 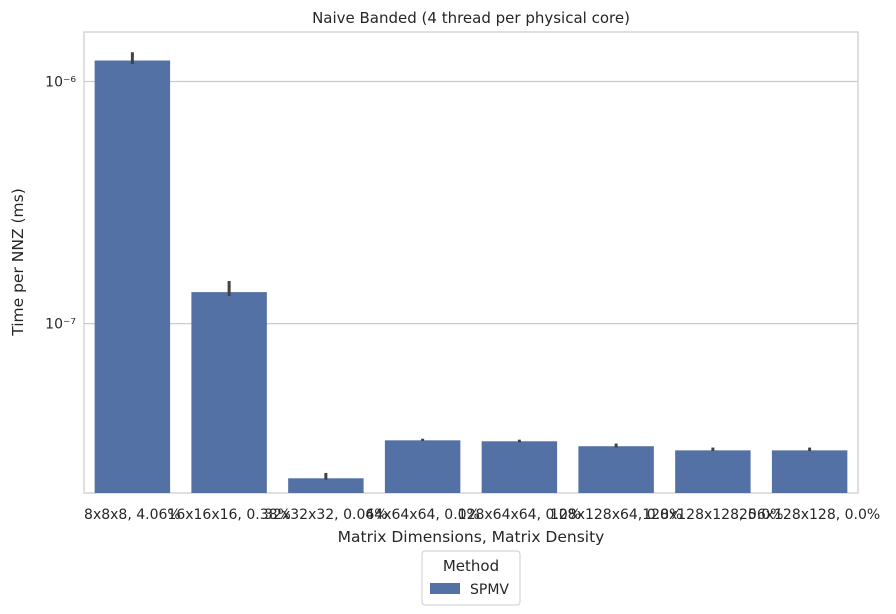 What do you see at coordinates (18, 262) in the screenshot?
I see `y-axis-label: Time per NNZ (ms)` at bounding box center [18, 262].